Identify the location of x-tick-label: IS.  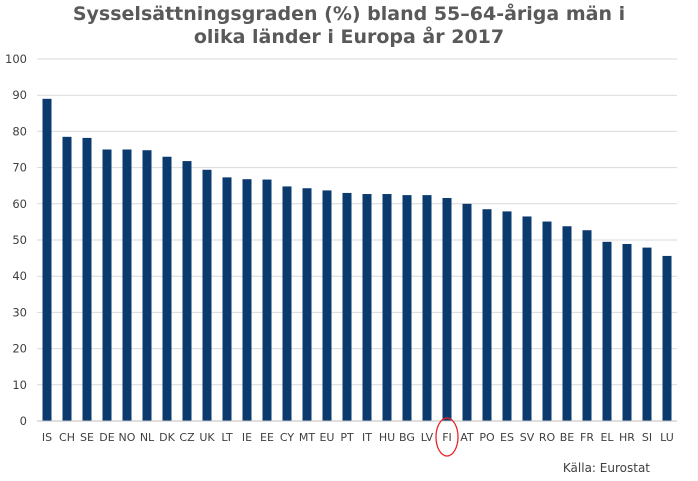
(47, 437).